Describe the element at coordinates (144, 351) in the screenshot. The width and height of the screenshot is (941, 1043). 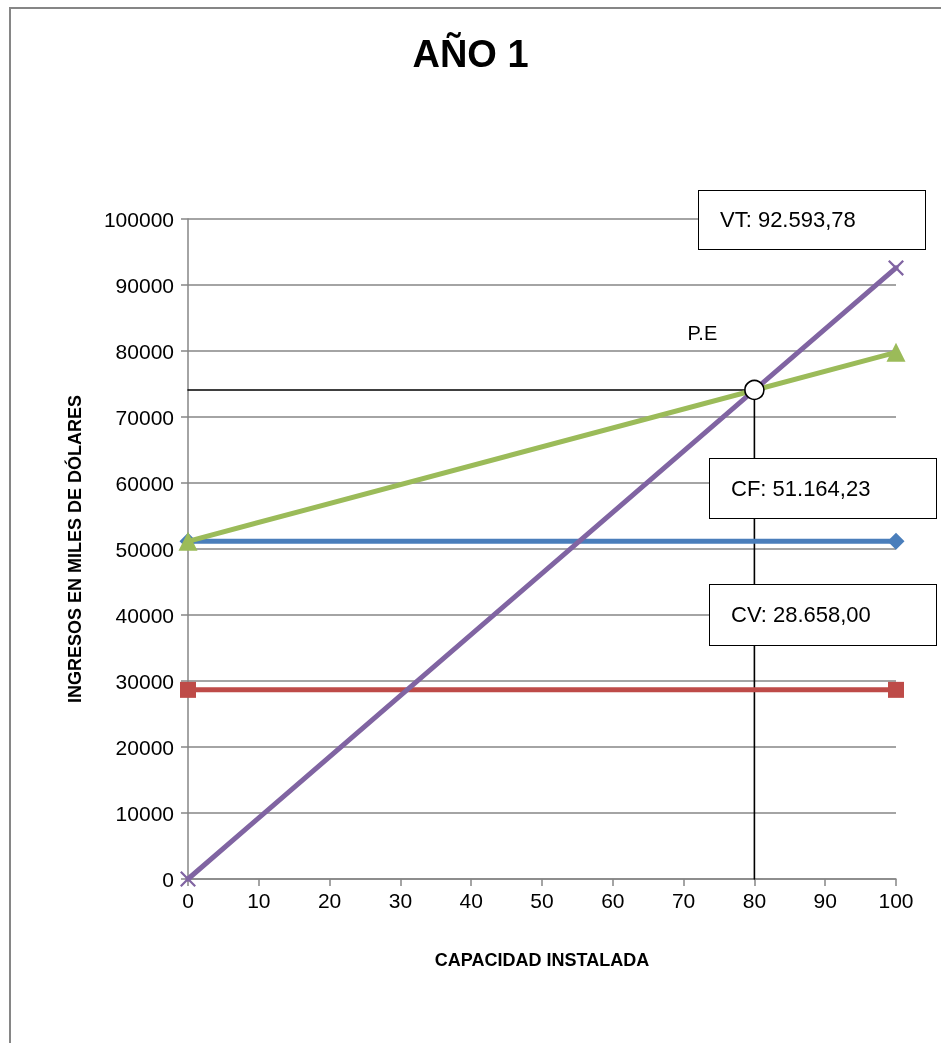
I see `y-tick-label: 80000` at that location.